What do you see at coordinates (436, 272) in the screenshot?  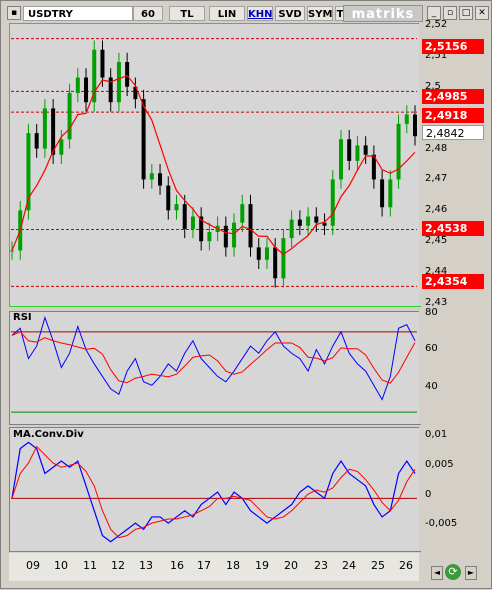 I see `price-tick: 2,44` at bounding box center [436, 272].